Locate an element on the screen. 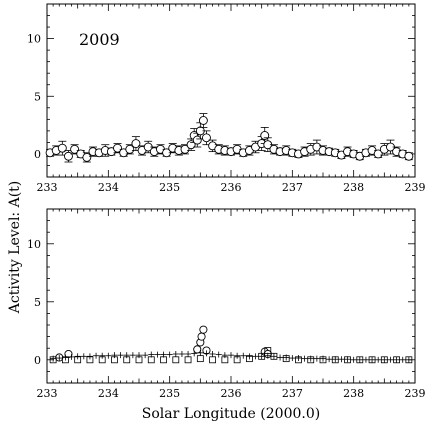  bottom-x-tick-label: 237 is located at coordinates (292, 393).